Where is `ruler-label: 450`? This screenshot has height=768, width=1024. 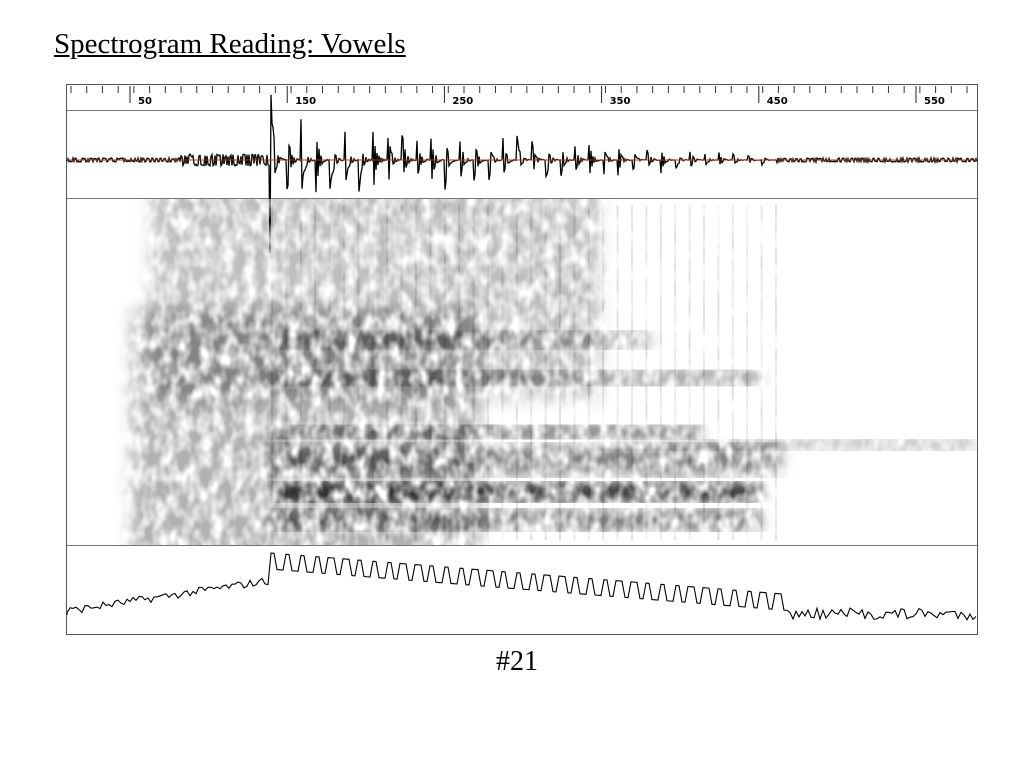
ruler-label: 450 is located at coordinates (777, 101).